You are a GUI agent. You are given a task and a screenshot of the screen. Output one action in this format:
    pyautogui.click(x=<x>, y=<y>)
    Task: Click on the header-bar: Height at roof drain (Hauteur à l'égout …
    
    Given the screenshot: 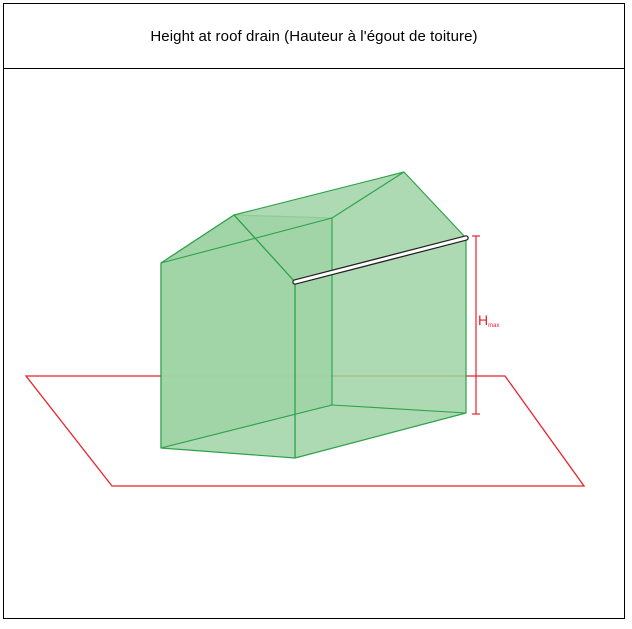 What is the action you would take?
    pyautogui.click(x=314, y=36)
    